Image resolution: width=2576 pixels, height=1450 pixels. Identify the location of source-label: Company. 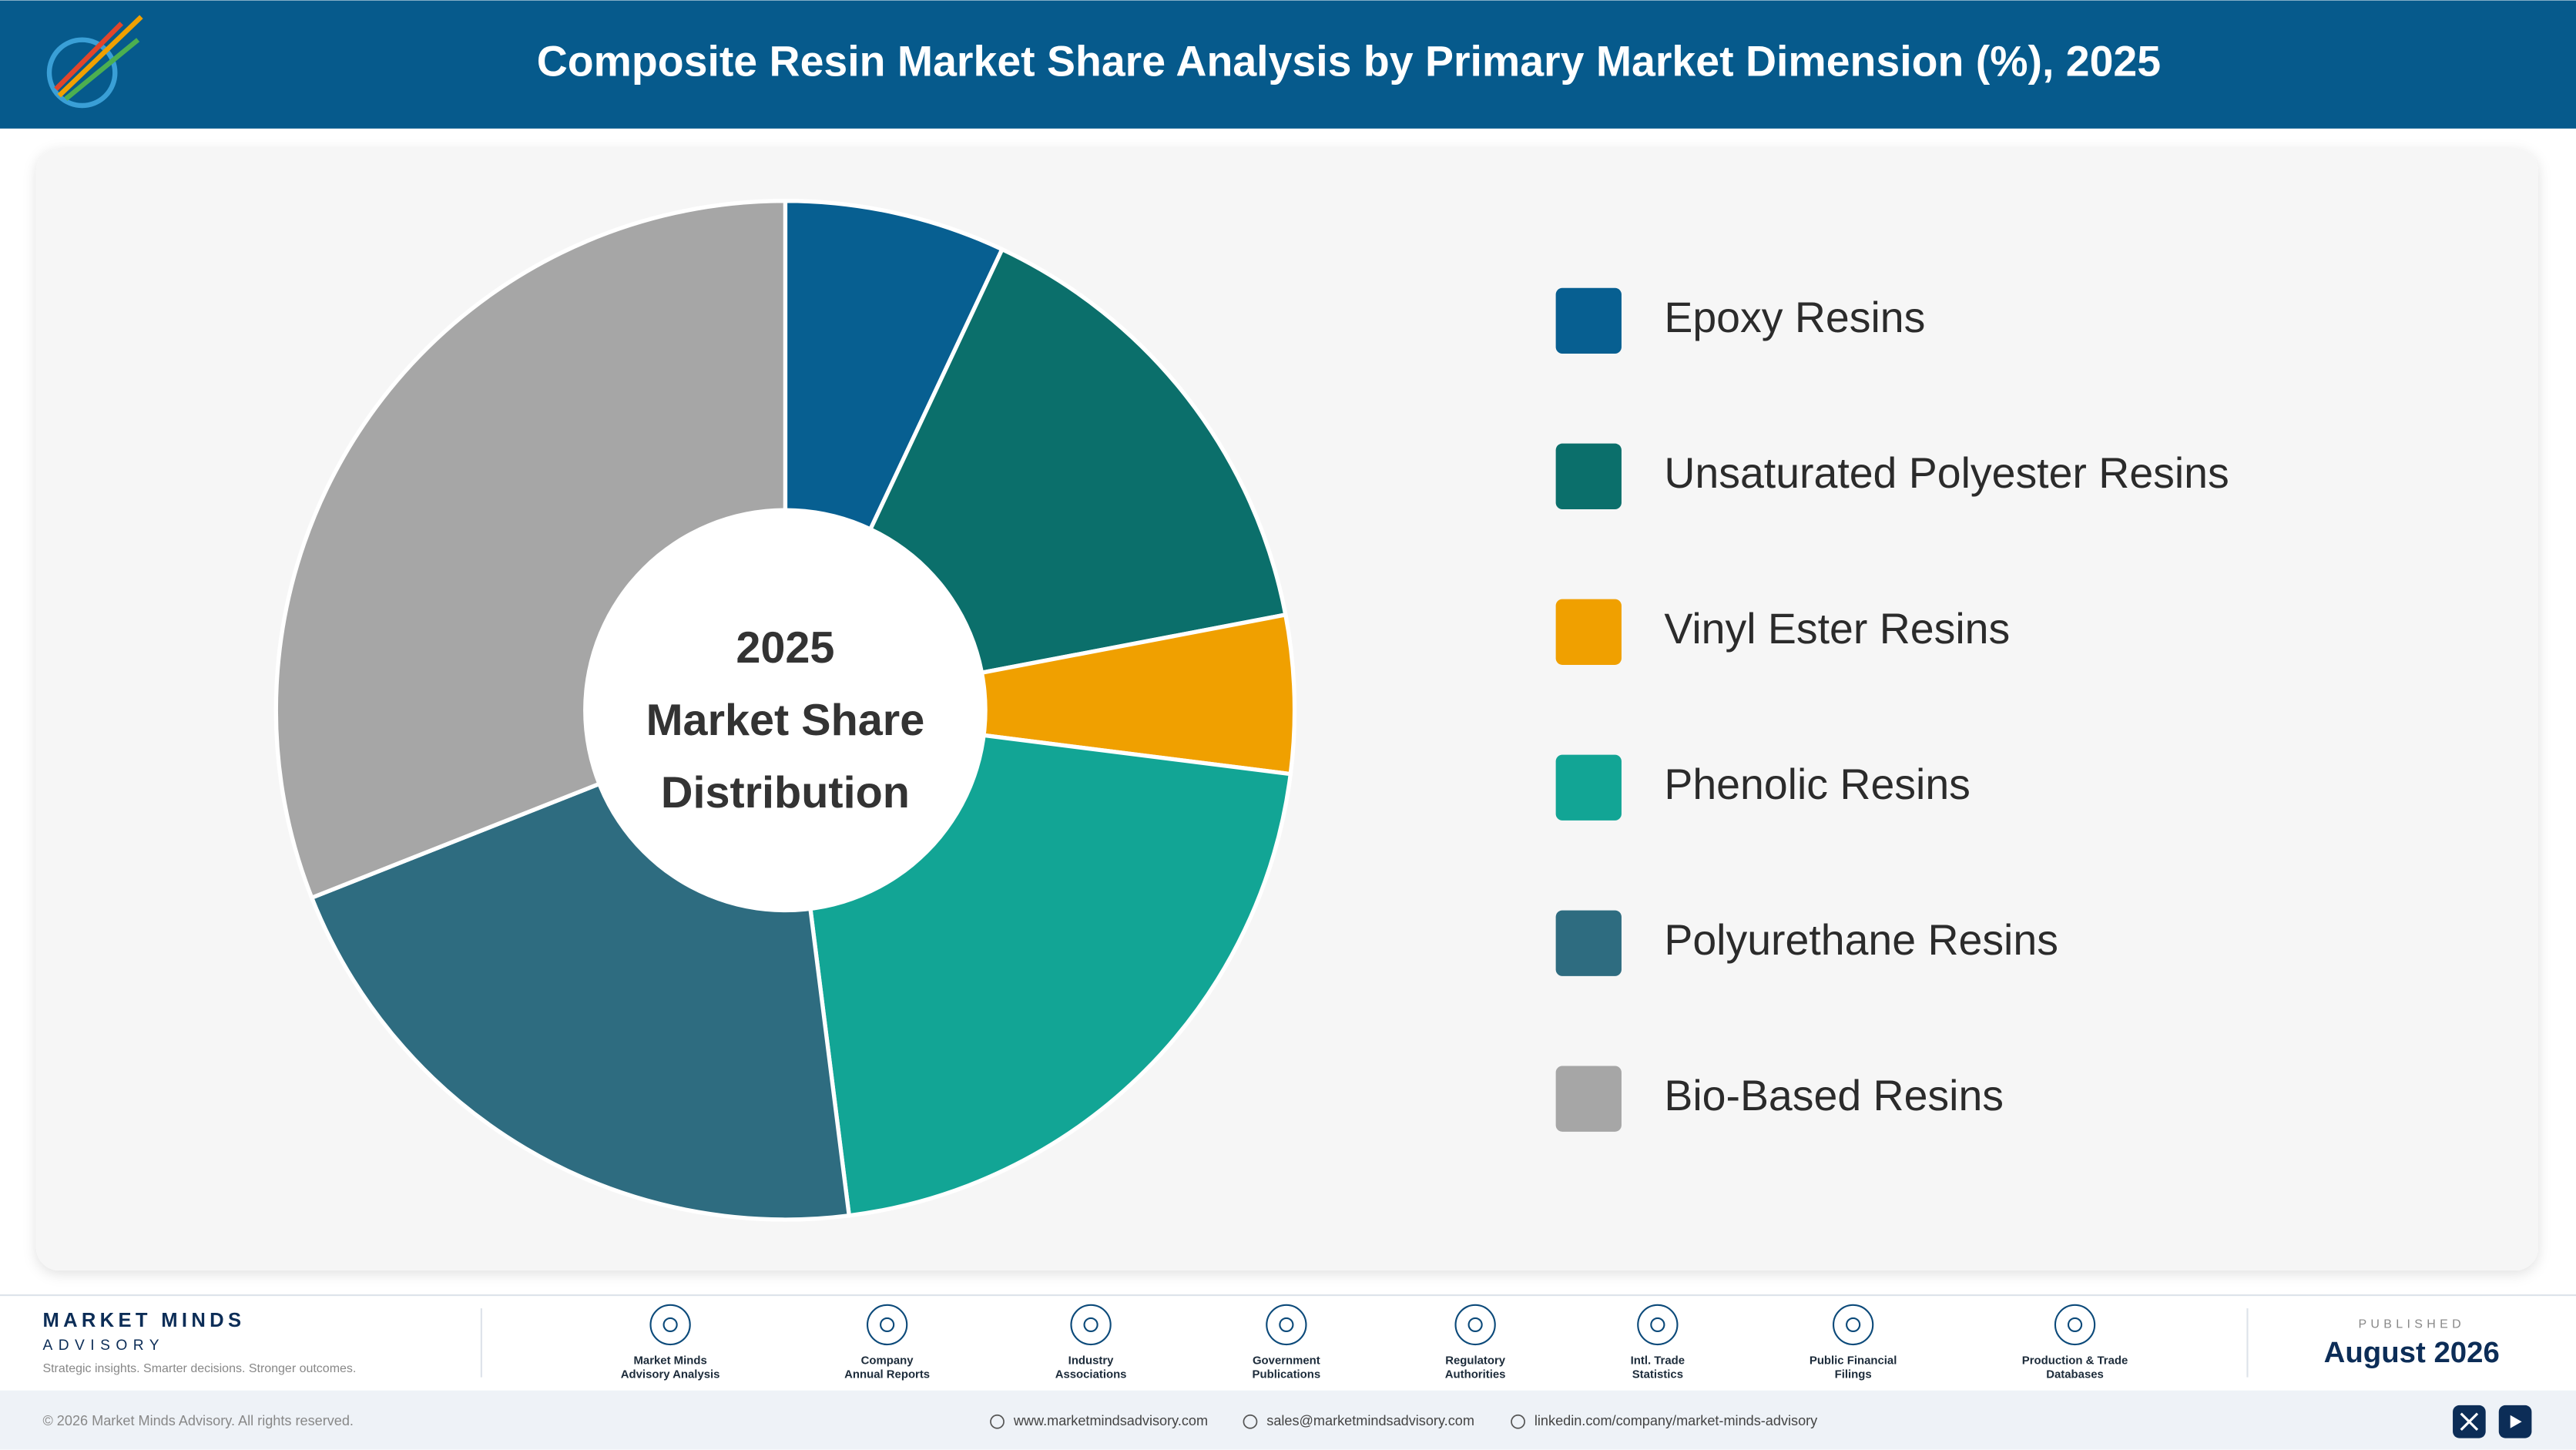
(887, 1360).